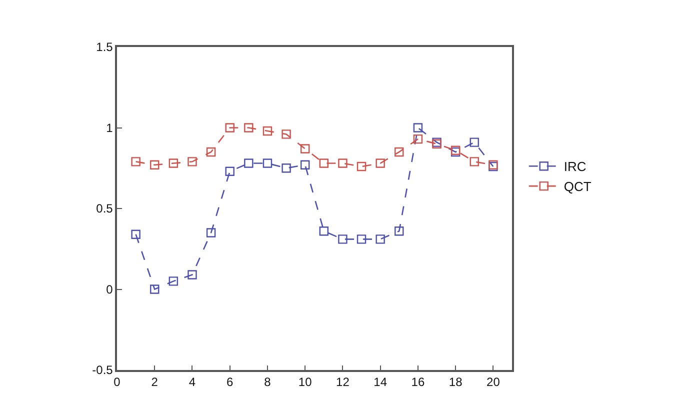 This screenshot has height=412, width=683. Describe the element at coordinates (105, 209) in the screenshot. I see `y-tick-label: 0.5` at that location.